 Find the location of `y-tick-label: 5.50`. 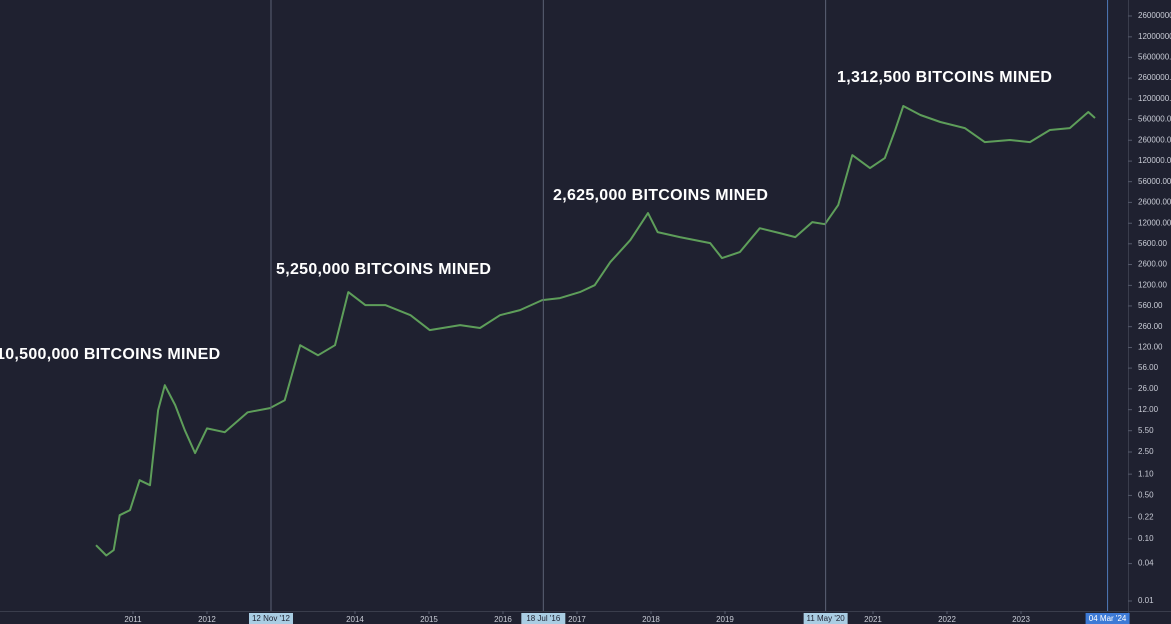

y-tick-label: 5.50 is located at coordinates (1146, 430).